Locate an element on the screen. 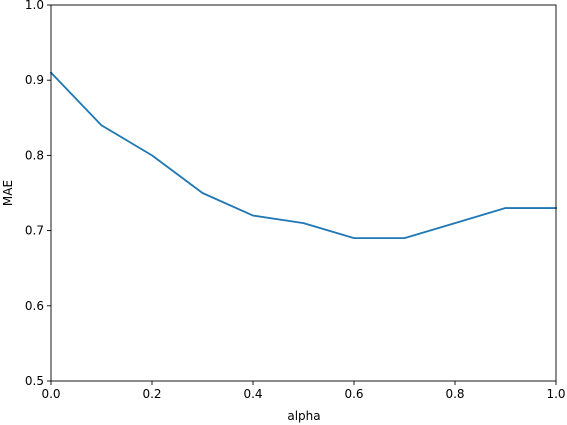 The image size is (567, 425). y-tick-label: 0.7 is located at coordinates (34, 231).